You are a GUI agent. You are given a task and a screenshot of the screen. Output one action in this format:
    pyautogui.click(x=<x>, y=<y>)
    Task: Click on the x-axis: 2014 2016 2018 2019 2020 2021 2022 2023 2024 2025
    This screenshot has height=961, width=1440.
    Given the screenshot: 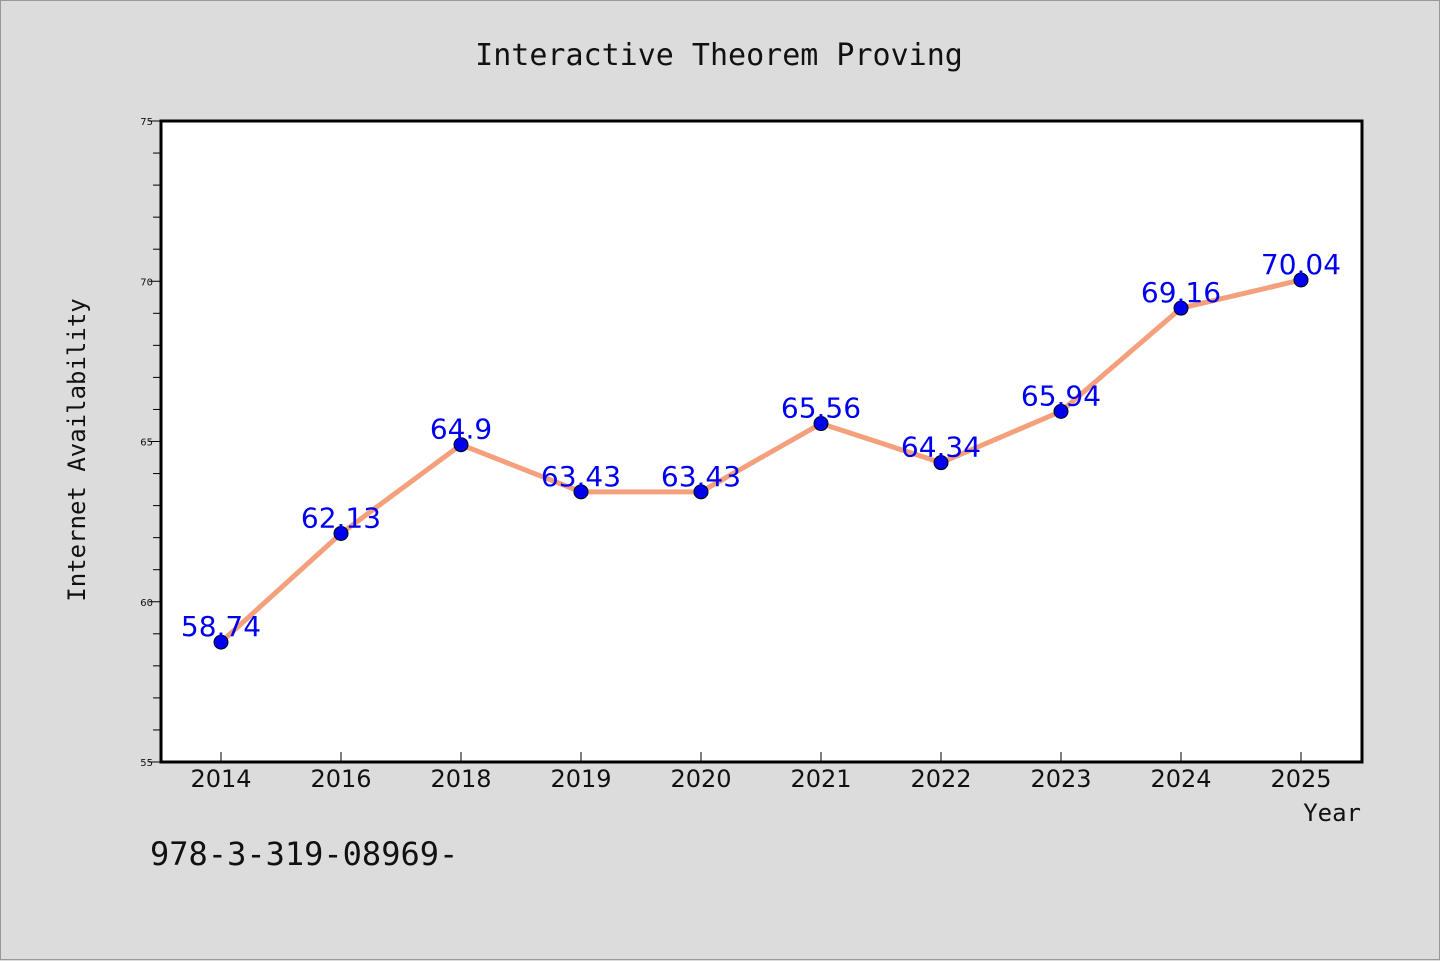 What is the action you would take?
    pyautogui.click(x=761, y=772)
    